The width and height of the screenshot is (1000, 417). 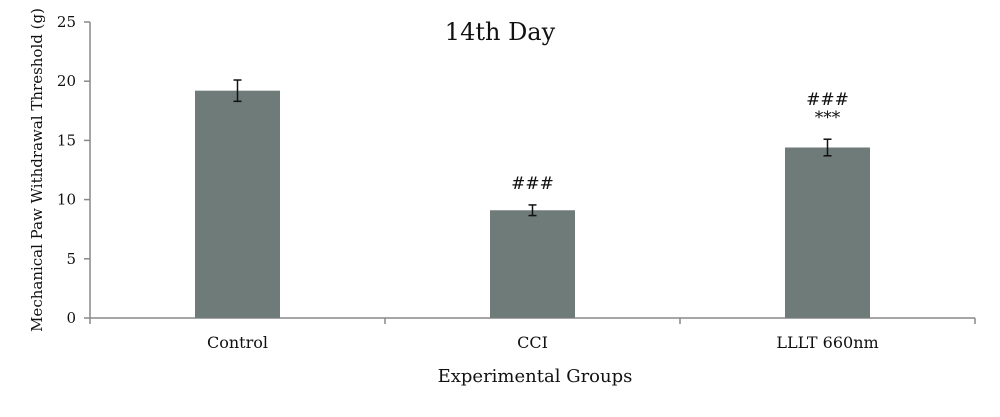 What do you see at coordinates (827, 342) in the screenshot?
I see `category-label: LLLT 660nm` at bounding box center [827, 342].